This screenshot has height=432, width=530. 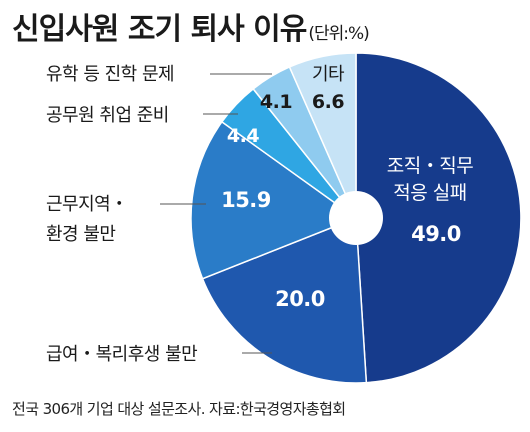 I want to click on category-label-2-line2: 환경 불만, so click(x=80, y=234).